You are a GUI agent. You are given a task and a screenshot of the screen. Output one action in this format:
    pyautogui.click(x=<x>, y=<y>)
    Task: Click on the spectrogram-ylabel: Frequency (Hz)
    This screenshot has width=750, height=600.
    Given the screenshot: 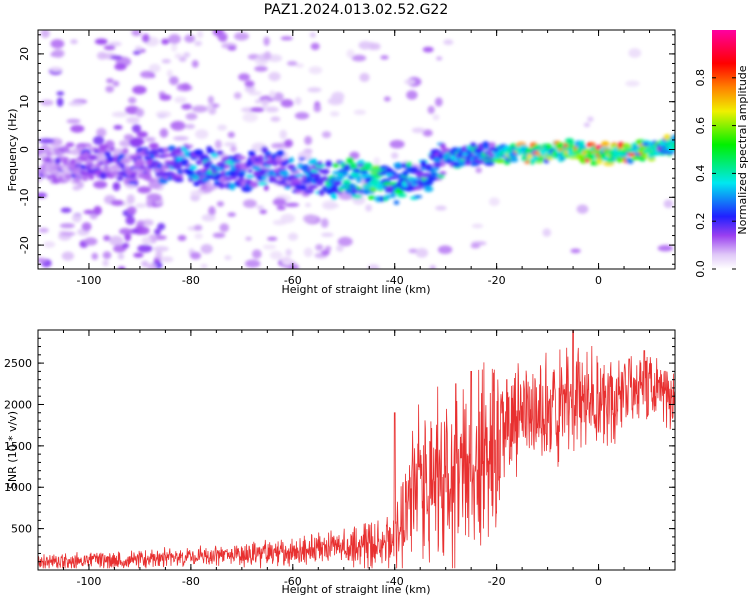 What is the action you would take?
    pyautogui.click(x=12, y=150)
    